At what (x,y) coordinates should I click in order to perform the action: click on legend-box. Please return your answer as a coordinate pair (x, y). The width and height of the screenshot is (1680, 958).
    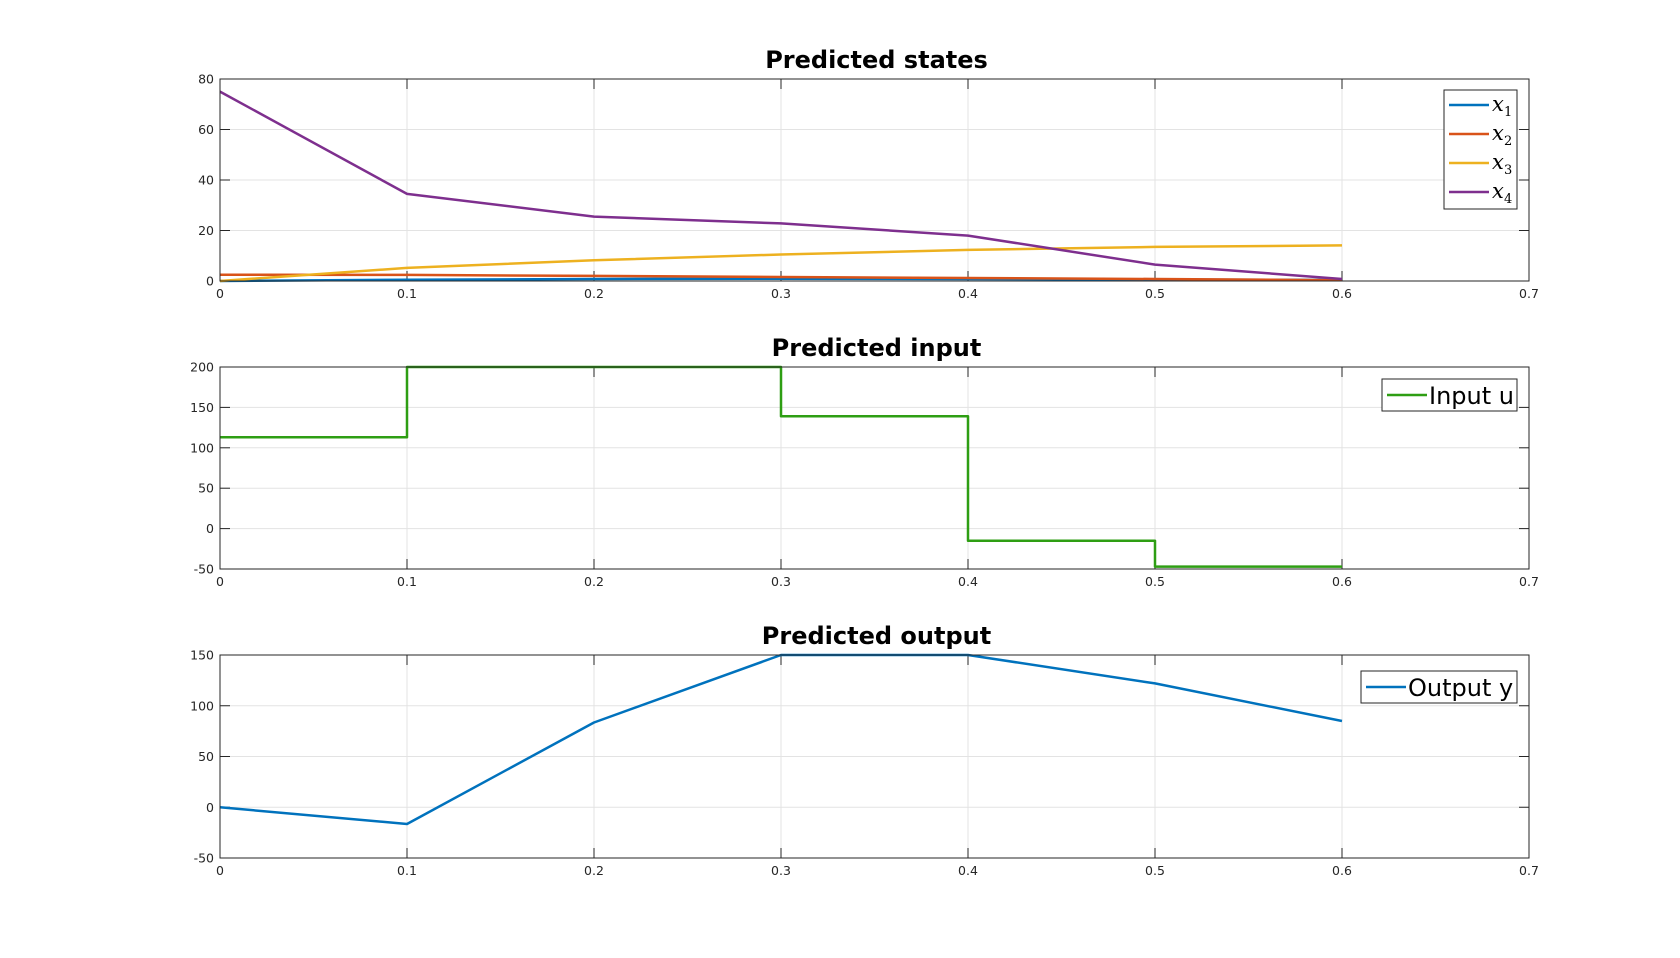
    Looking at the image, I should click on (1480, 149).